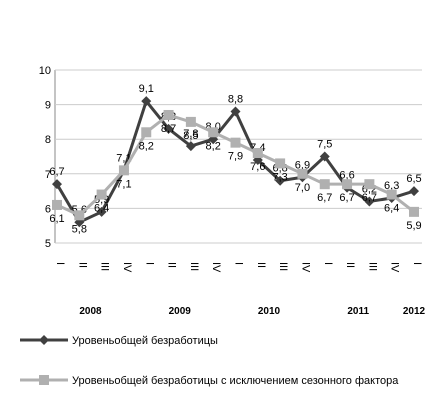  I want to click on y-tick-label: 9, so click(48, 106).